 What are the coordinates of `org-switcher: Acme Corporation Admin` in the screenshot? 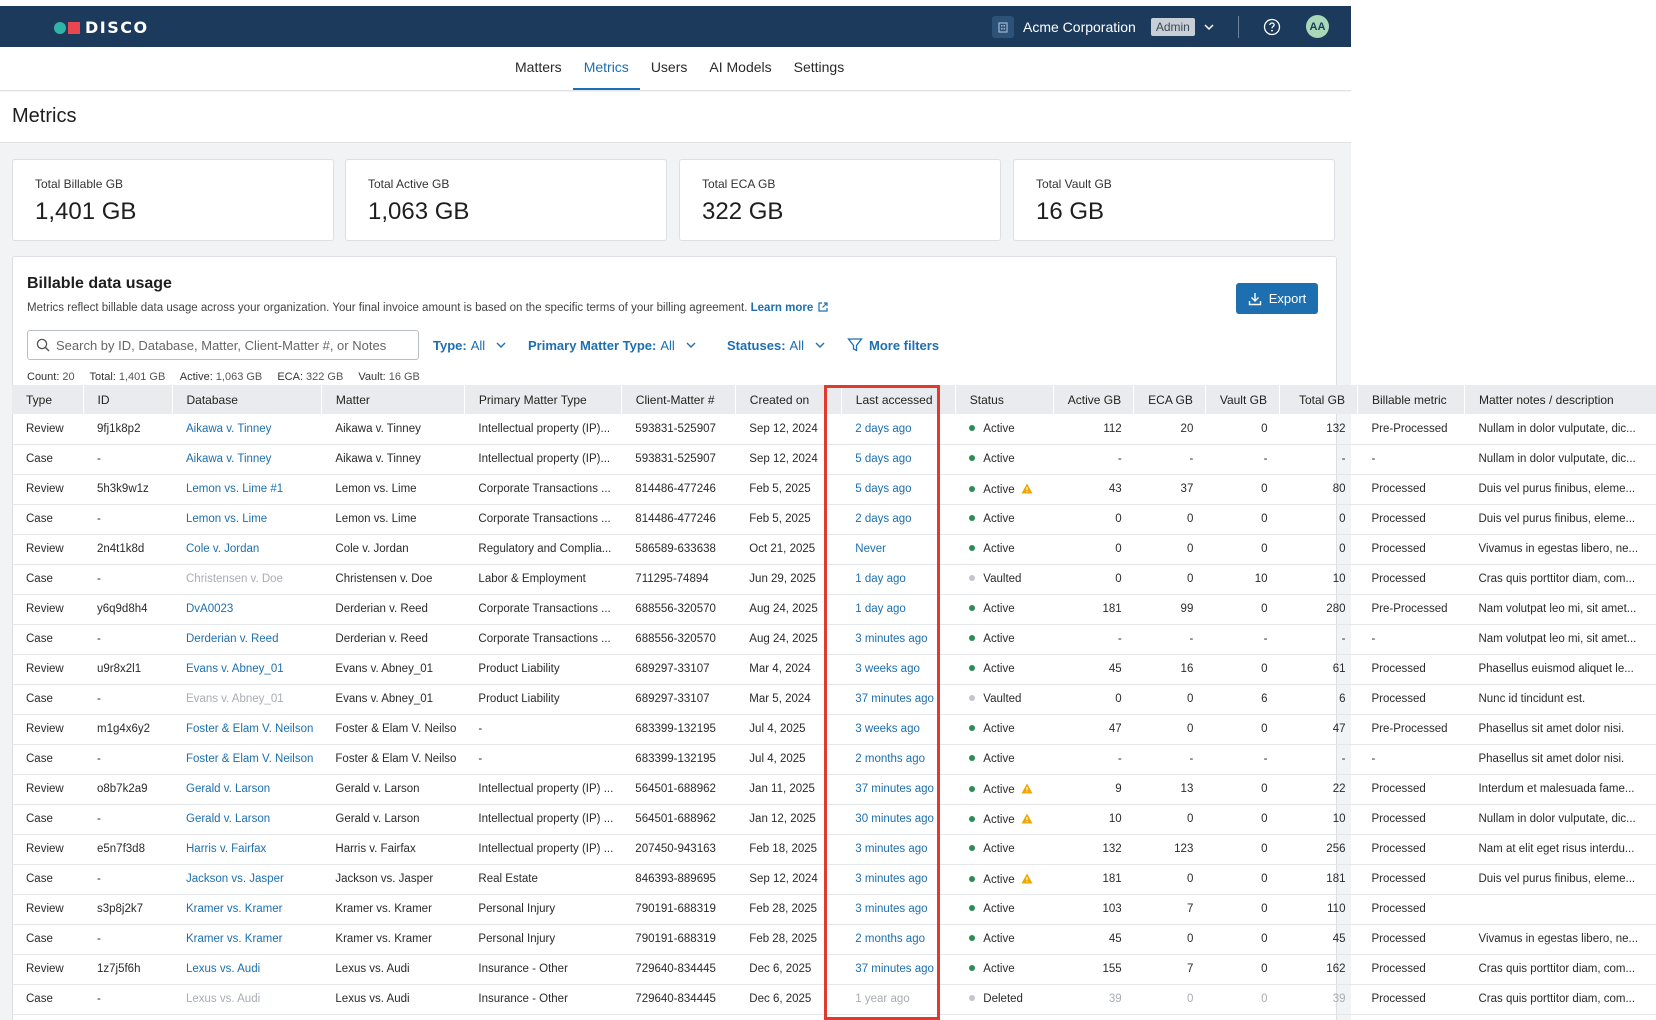 It's located at (1104, 27).